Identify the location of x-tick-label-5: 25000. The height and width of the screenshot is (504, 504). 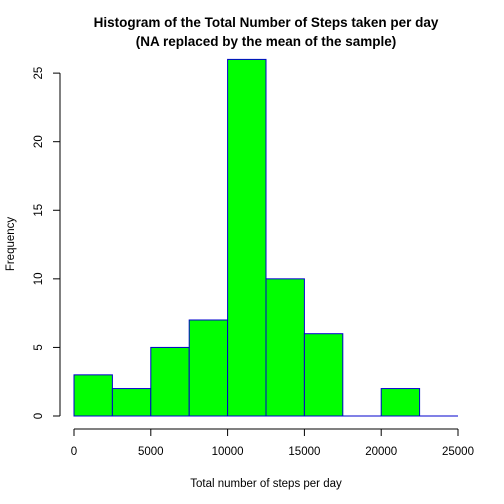
(458, 452).